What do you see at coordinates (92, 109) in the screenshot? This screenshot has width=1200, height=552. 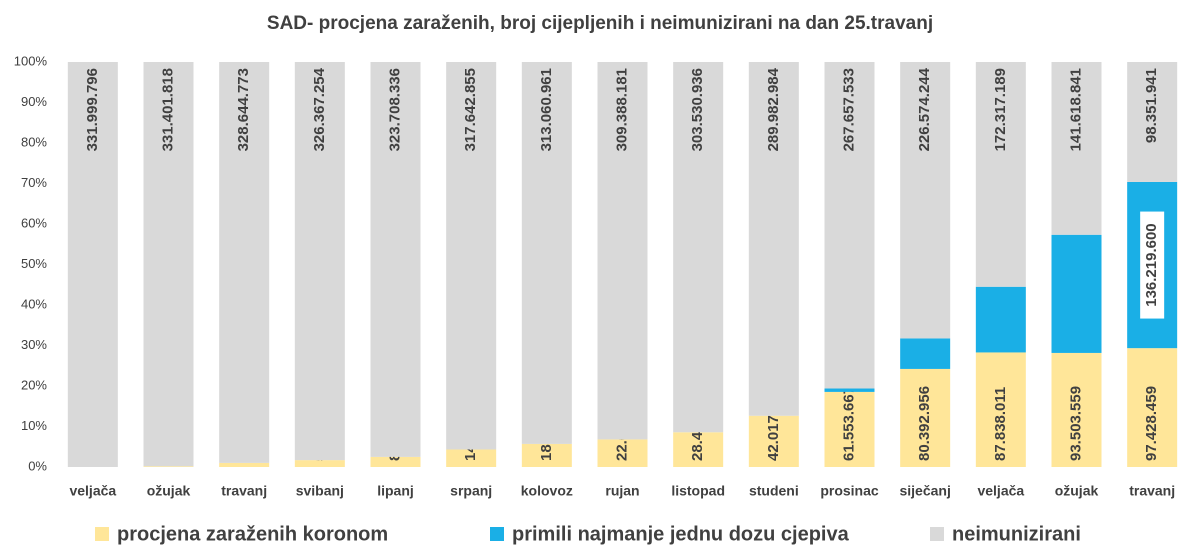 I see `value-label: 331.999.796` at bounding box center [92, 109].